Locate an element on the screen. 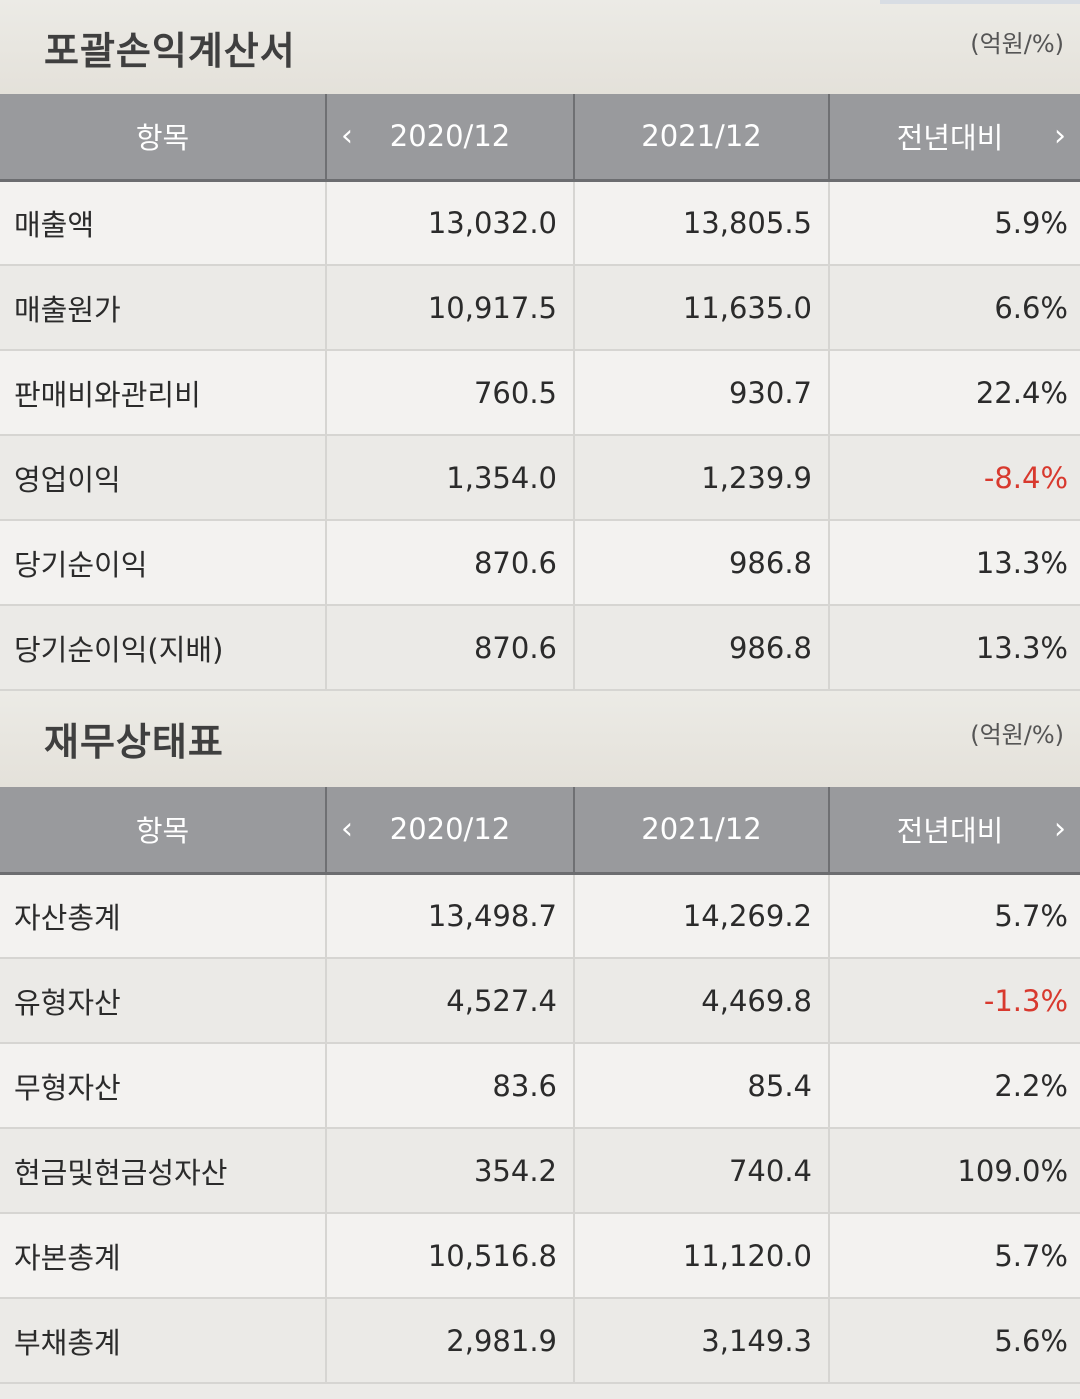 The height and width of the screenshot is (1399, 1080). income-header-prev: ‹ 2020/12 is located at coordinates (449, 138).